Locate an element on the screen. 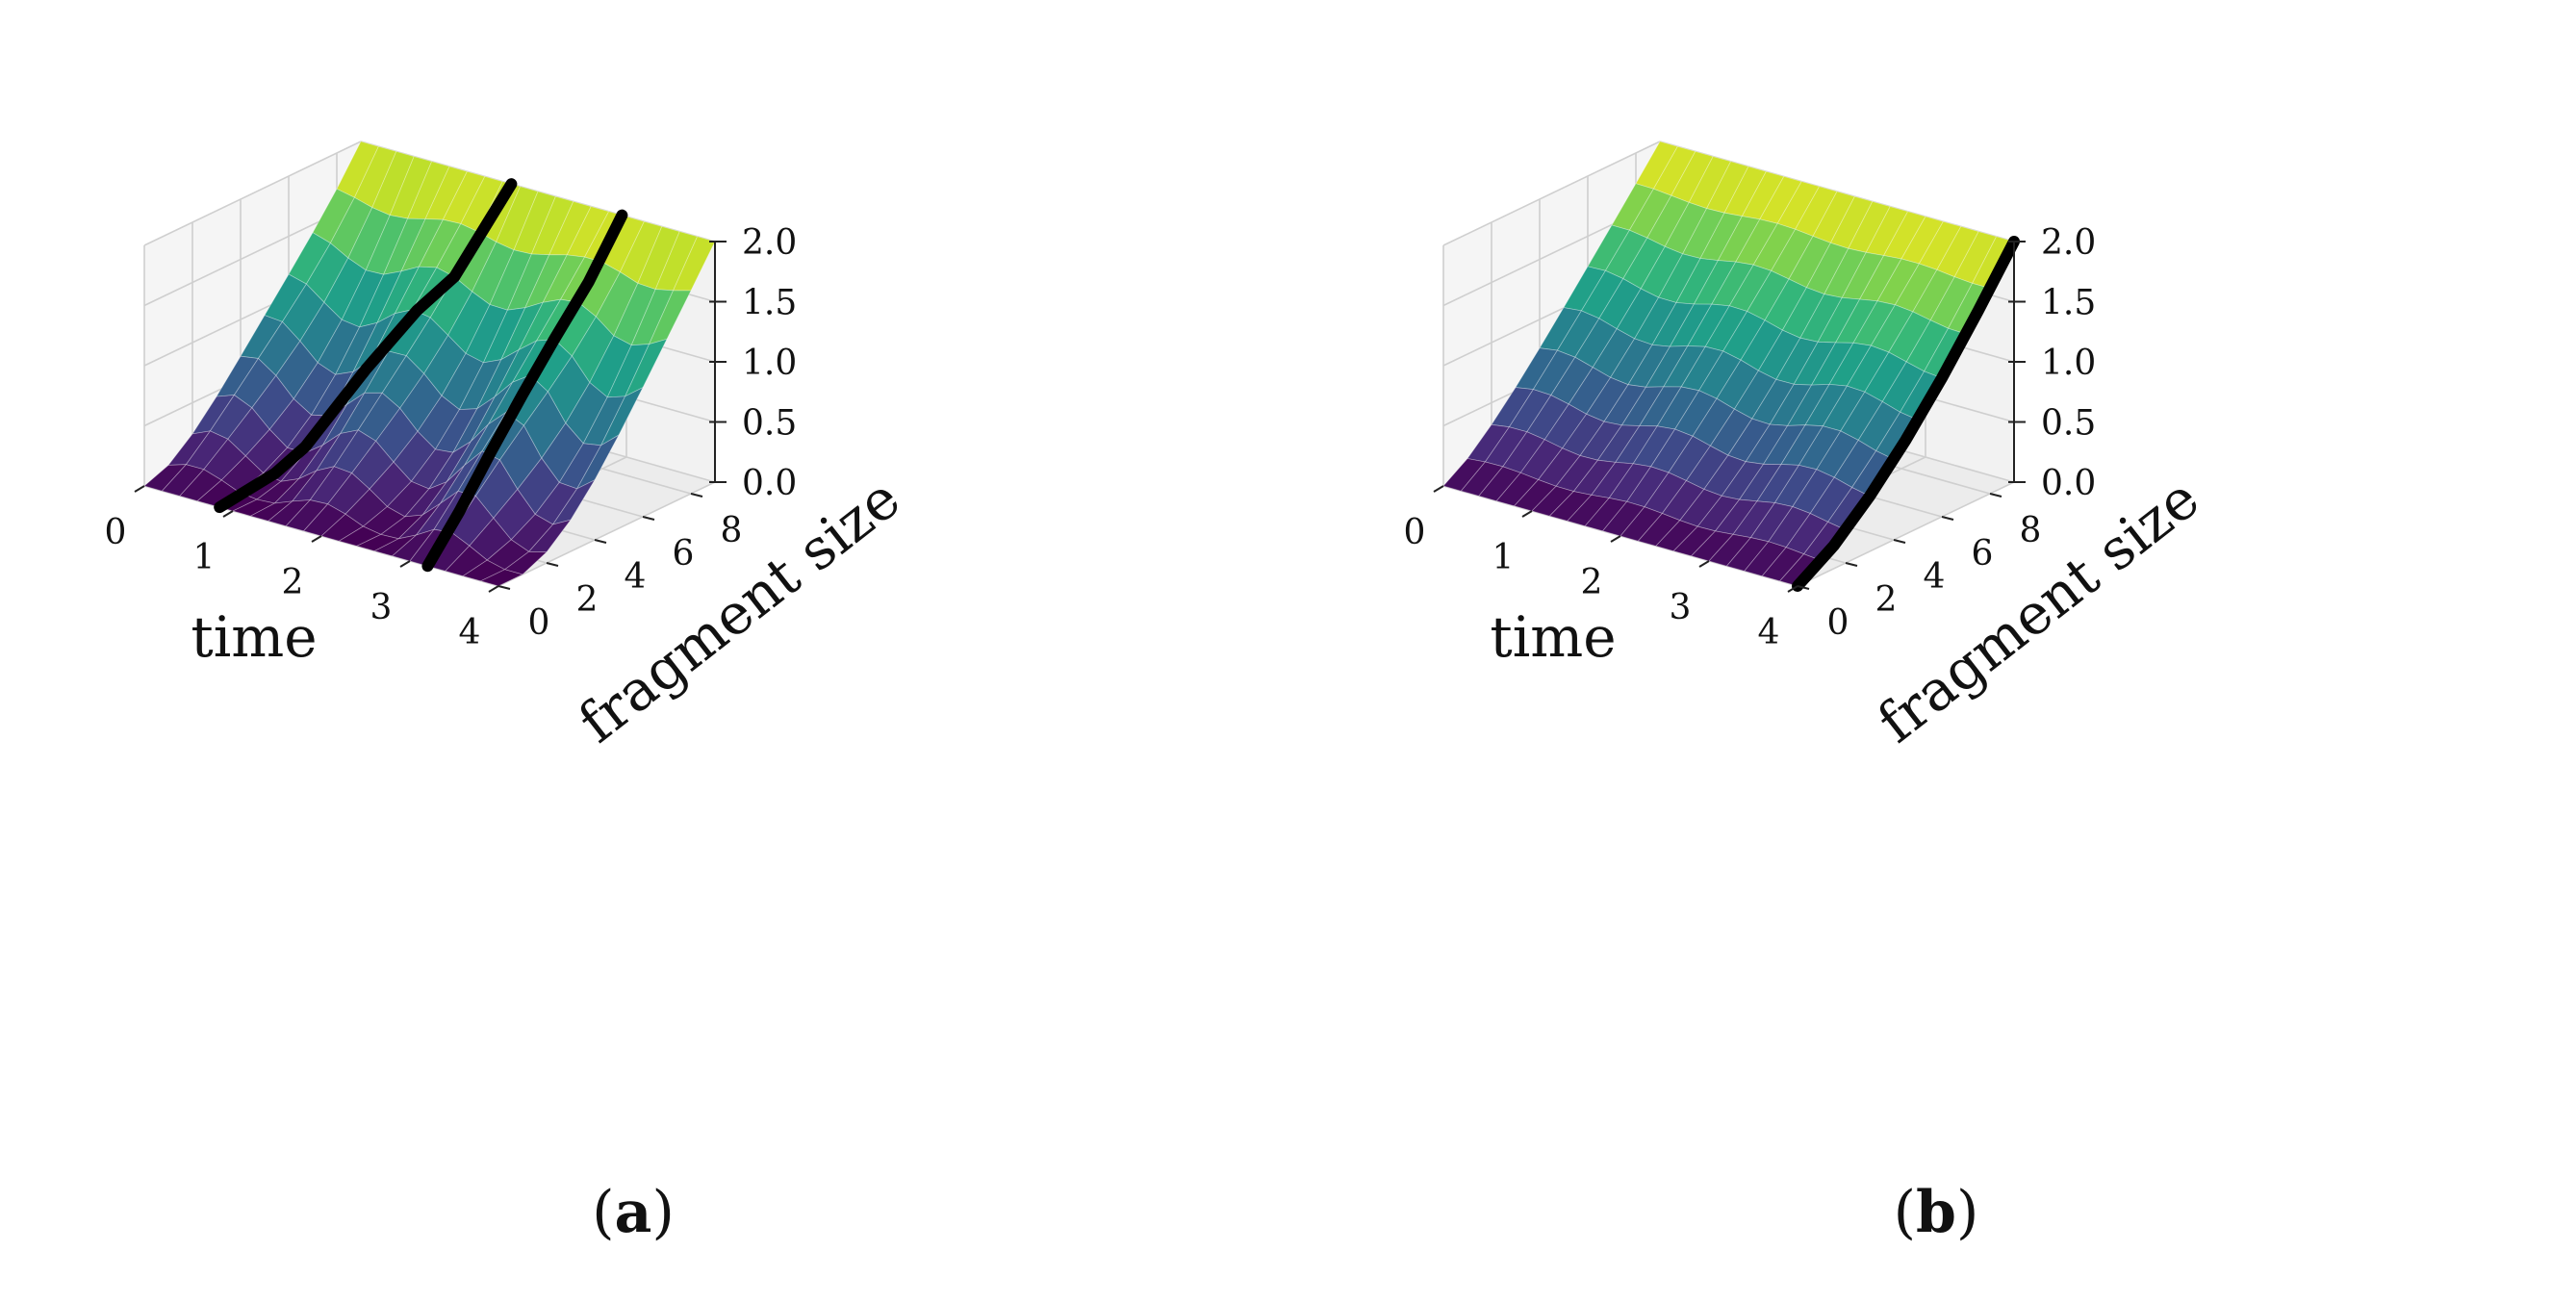  caption-a-close: ) is located at coordinates (663, 1212).